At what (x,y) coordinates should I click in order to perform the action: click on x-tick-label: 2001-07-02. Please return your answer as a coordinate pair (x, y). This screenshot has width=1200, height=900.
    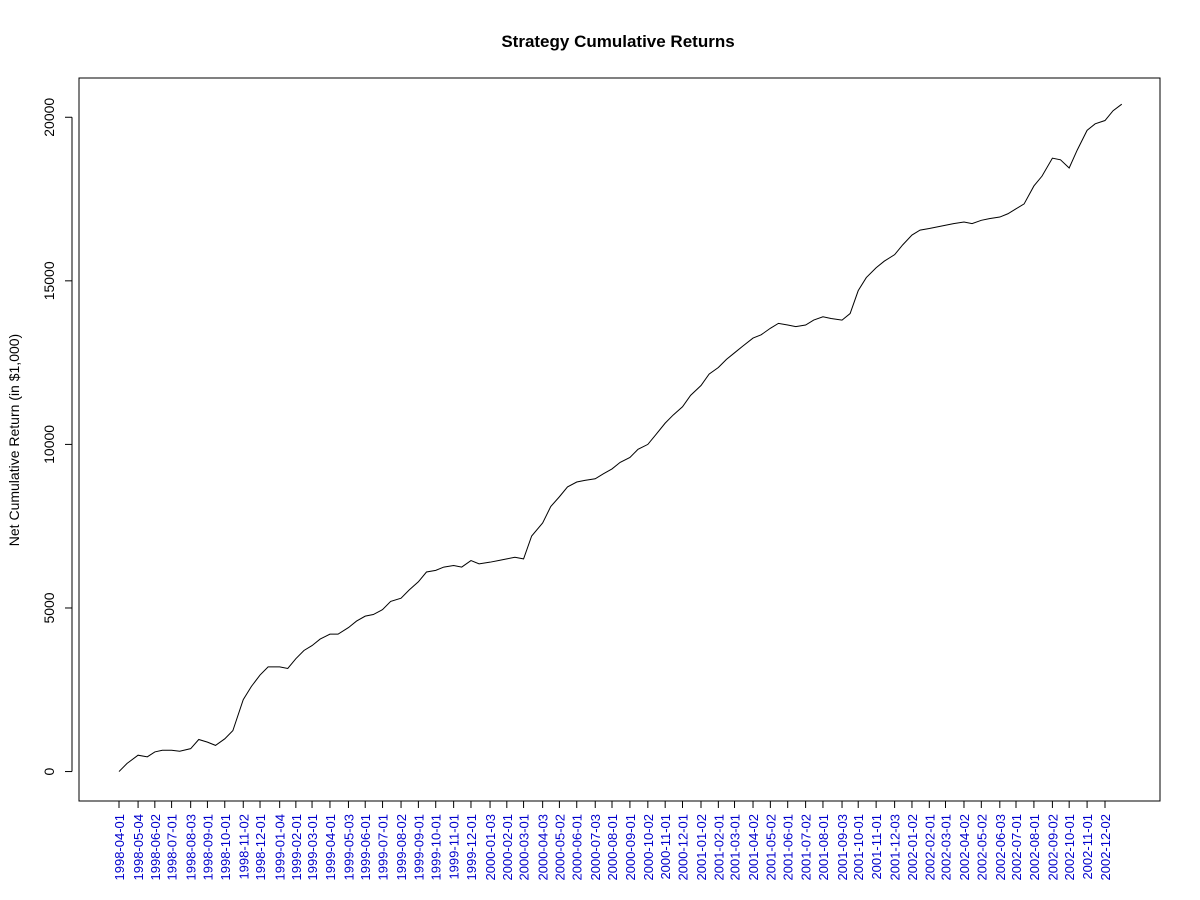
    Looking at the image, I should click on (806, 847).